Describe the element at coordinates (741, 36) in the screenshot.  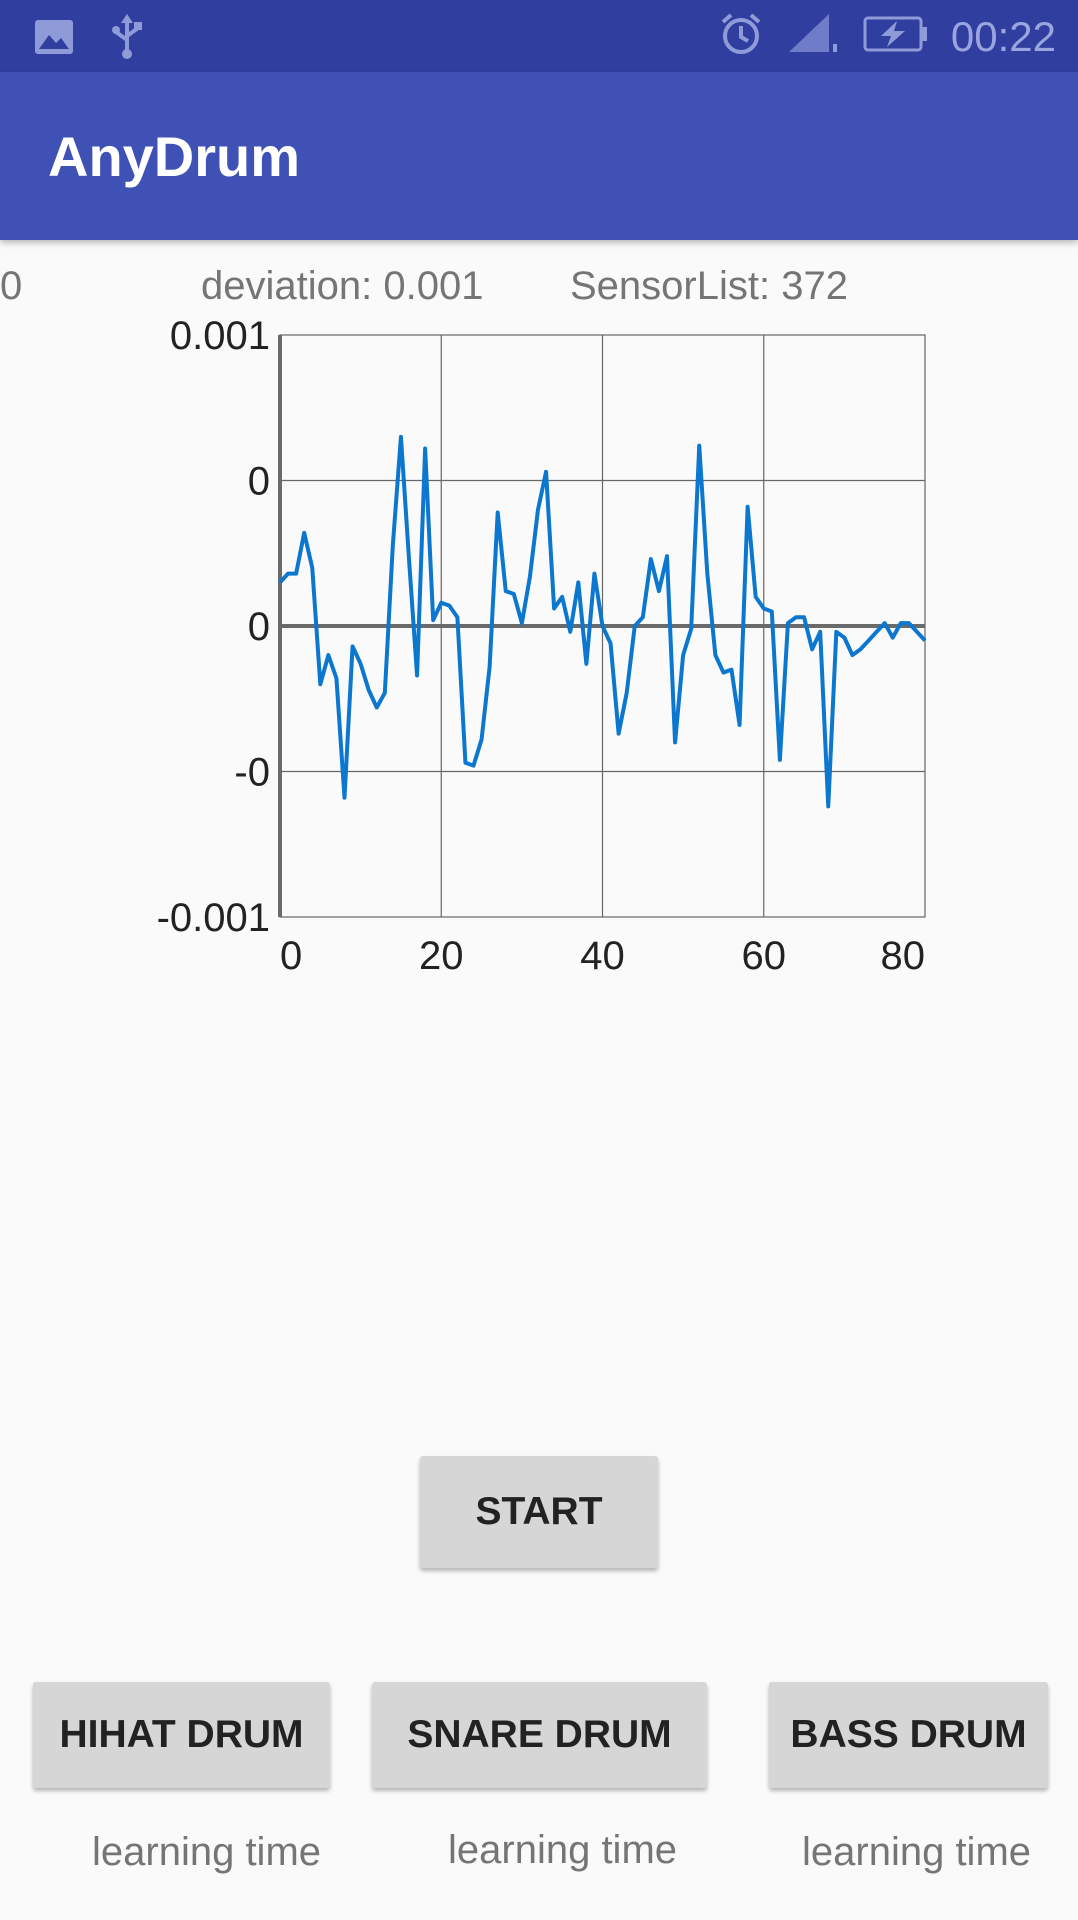
I see `alarm-icon` at that location.